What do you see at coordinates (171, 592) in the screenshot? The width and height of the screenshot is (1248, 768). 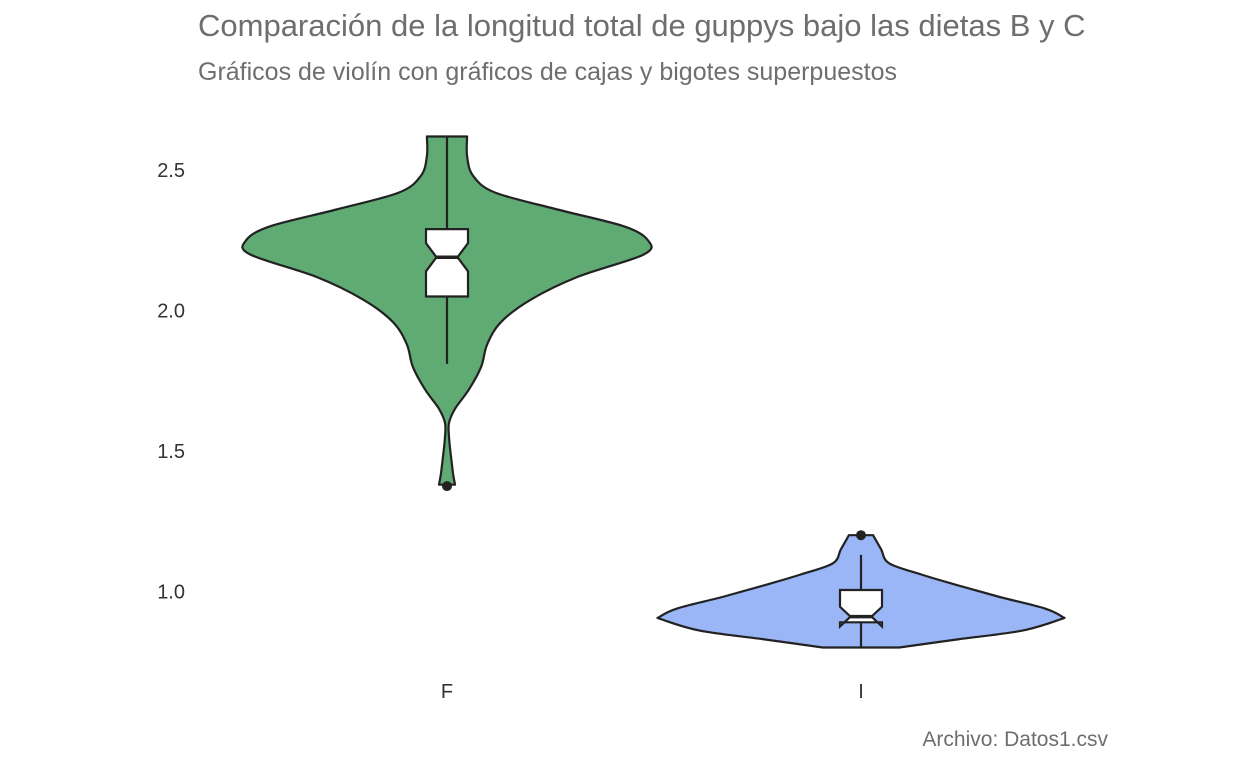 I see `y-tick-label: 1.0` at bounding box center [171, 592].